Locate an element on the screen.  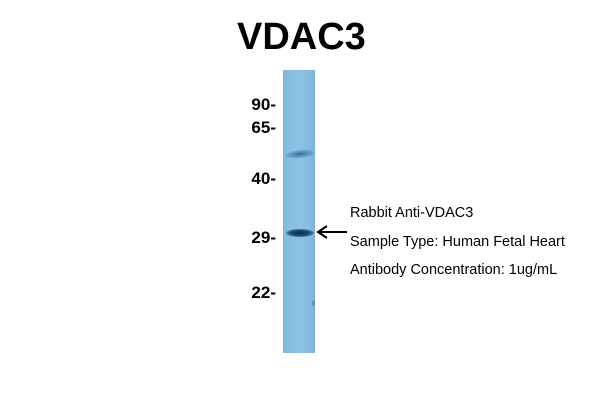
marker-65: 65- is located at coordinates (263, 127).